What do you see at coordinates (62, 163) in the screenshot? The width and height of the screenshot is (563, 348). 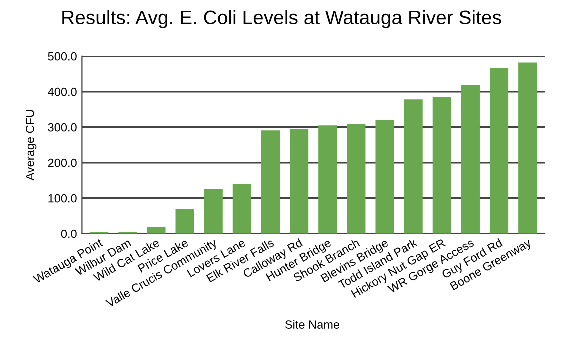 I see `y-tick-label: 200.0` at bounding box center [62, 163].